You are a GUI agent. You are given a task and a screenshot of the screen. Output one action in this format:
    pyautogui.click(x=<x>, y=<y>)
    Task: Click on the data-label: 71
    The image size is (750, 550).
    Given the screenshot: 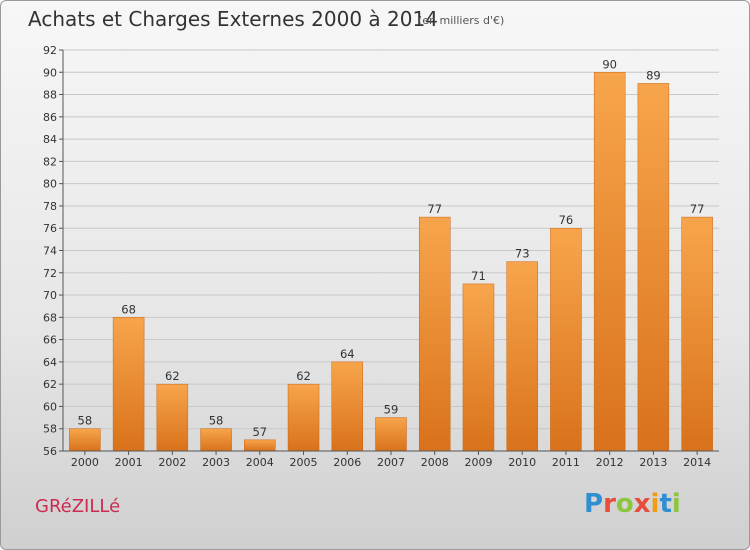 What is the action you would take?
    pyautogui.click(x=478, y=276)
    